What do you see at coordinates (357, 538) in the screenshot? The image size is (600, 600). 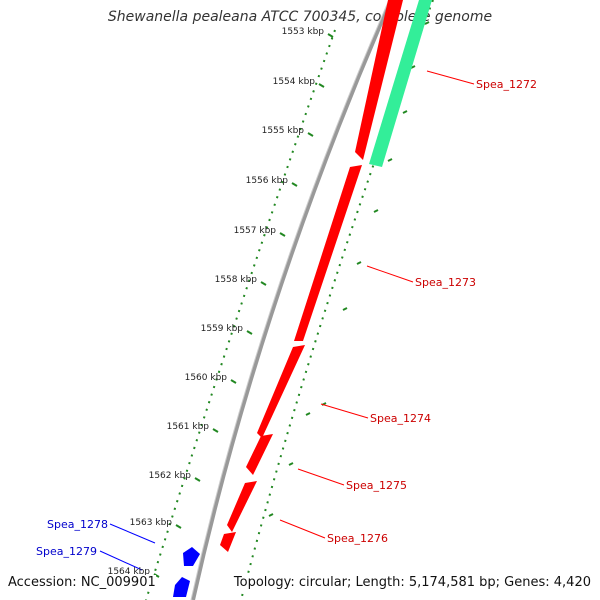 I see `gene-label-forward: Spea_1276` at bounding box center [357, 538].